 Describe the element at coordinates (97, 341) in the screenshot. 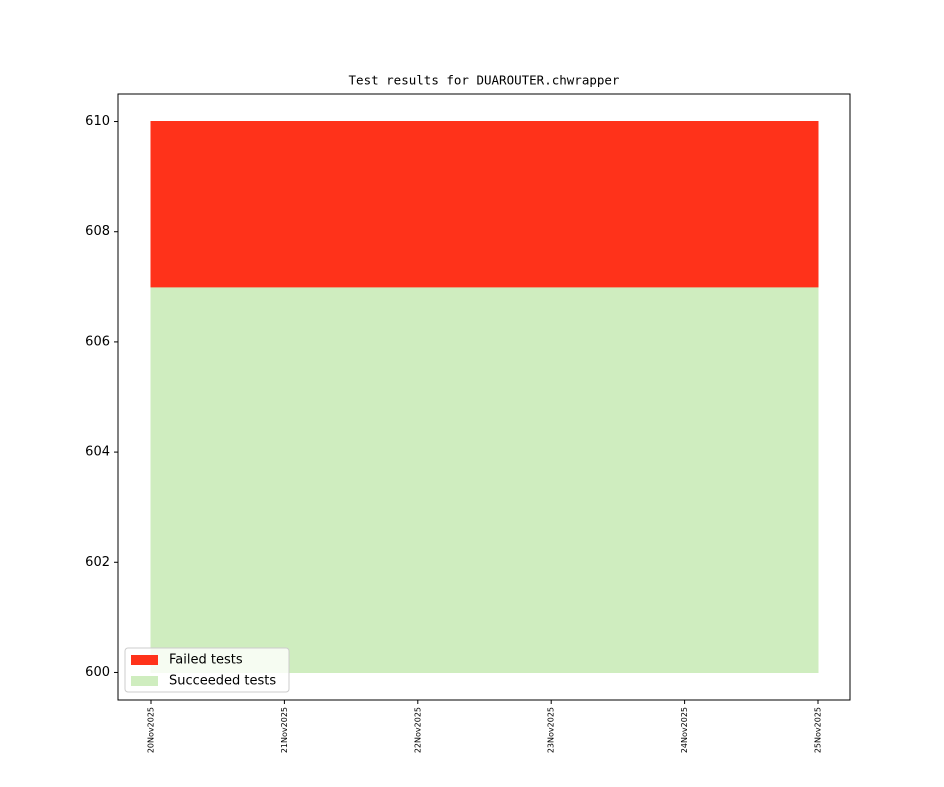

I see `y-tick-label: 606` at that location.